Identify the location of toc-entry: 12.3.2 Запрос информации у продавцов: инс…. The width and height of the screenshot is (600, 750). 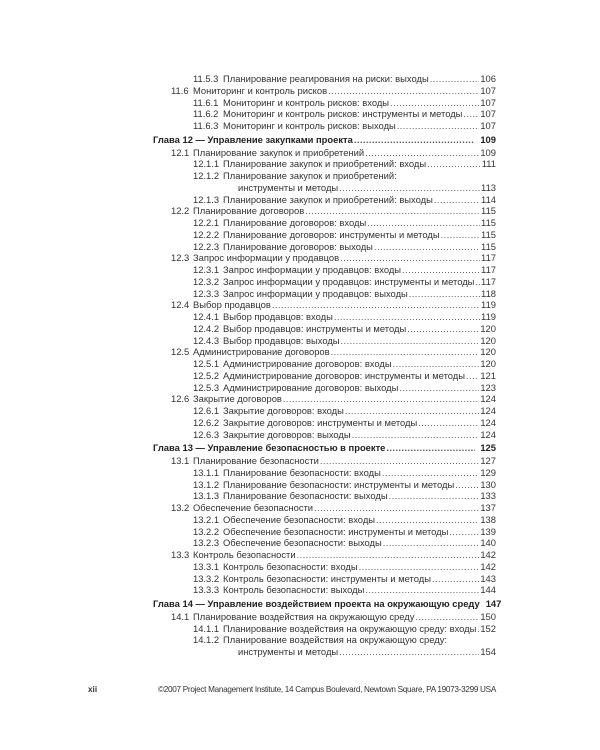
(324, 282).